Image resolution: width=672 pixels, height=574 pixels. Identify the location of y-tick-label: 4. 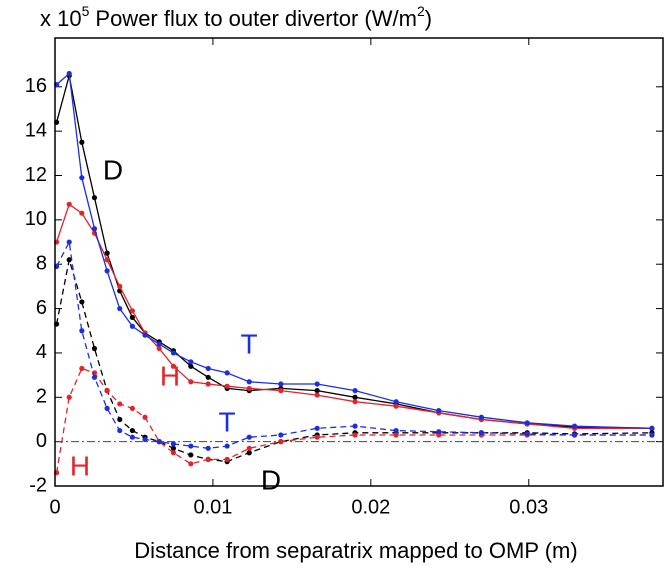
(41, 352).